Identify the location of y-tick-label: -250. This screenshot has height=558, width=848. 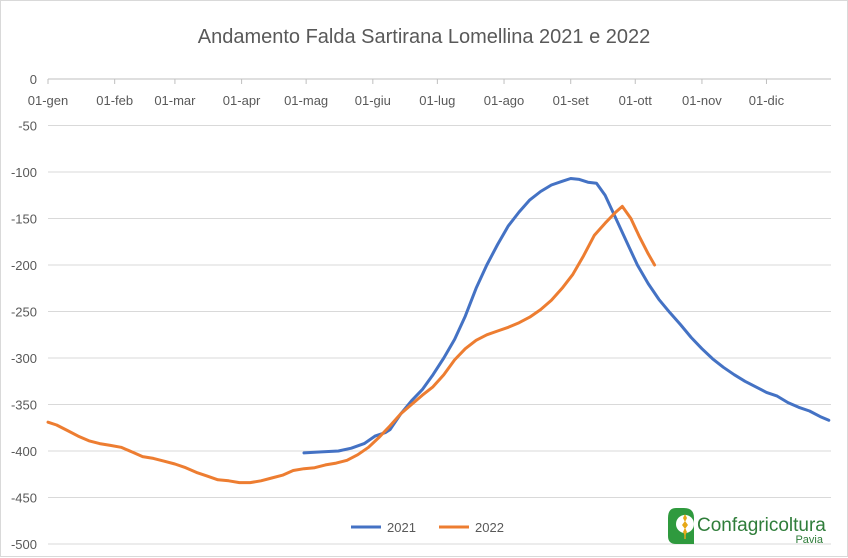
(24, 312).